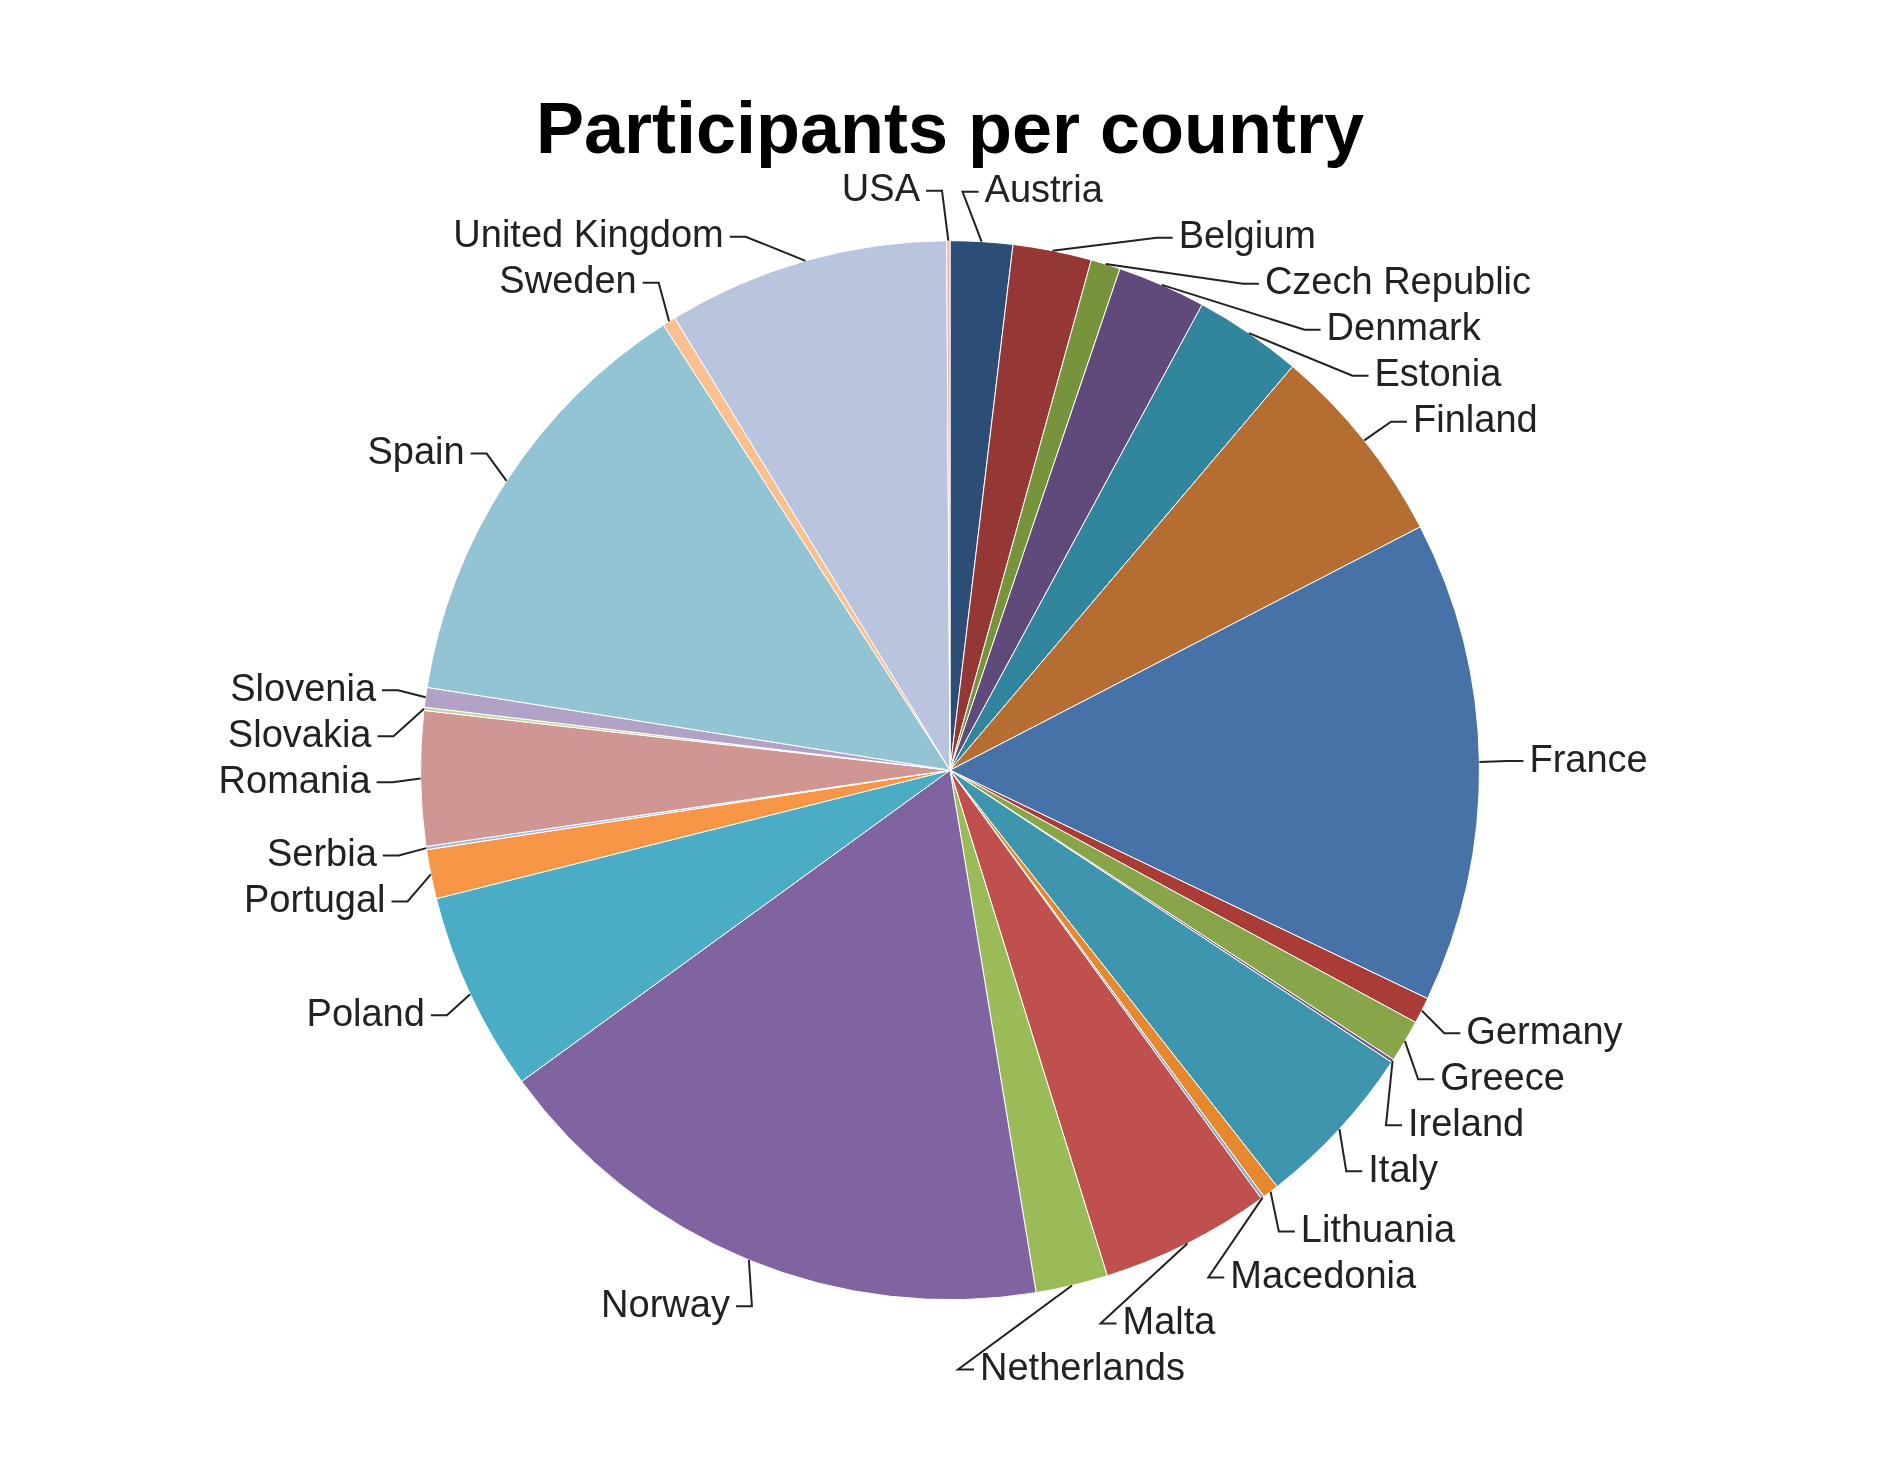 The height and width of the screenshot is (1464, 1900). Describe the element at coordinates (300, 733) in the screenshot. I see `slice-label: Slovakia` at that location.